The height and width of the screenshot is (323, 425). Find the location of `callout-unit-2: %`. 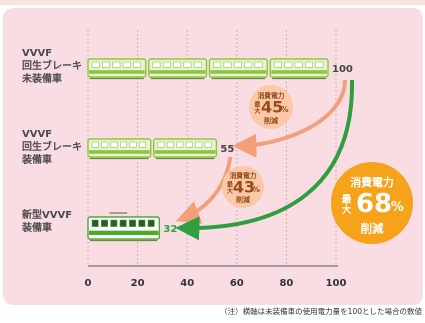

callout-unit-2: % is located at coordinates (397, 207).